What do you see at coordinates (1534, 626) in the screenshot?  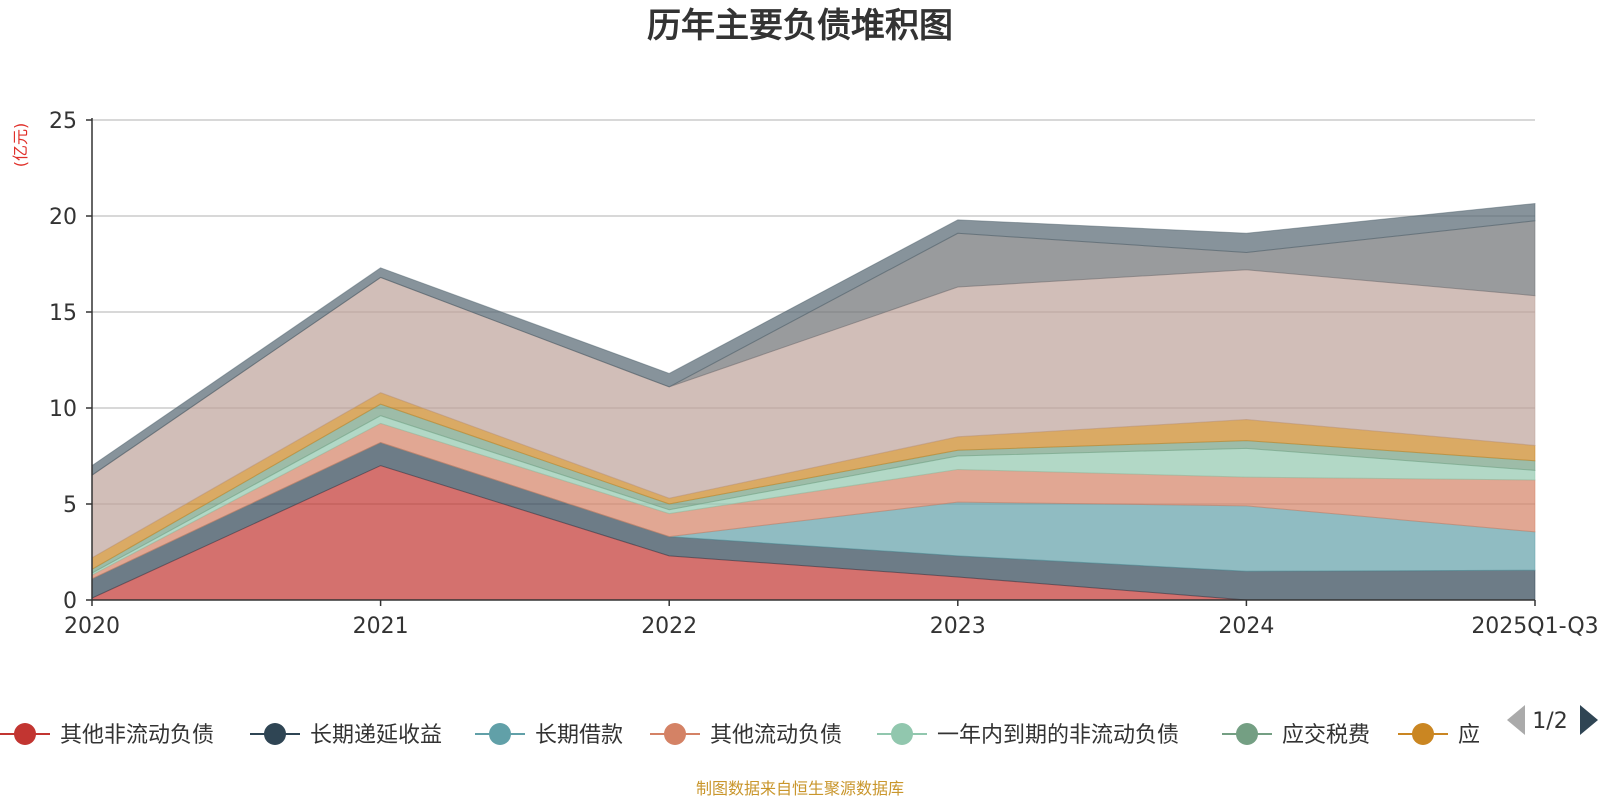 I see `x-tick-label: 2025Q1-Q3` at bounding box center [1534, 626].